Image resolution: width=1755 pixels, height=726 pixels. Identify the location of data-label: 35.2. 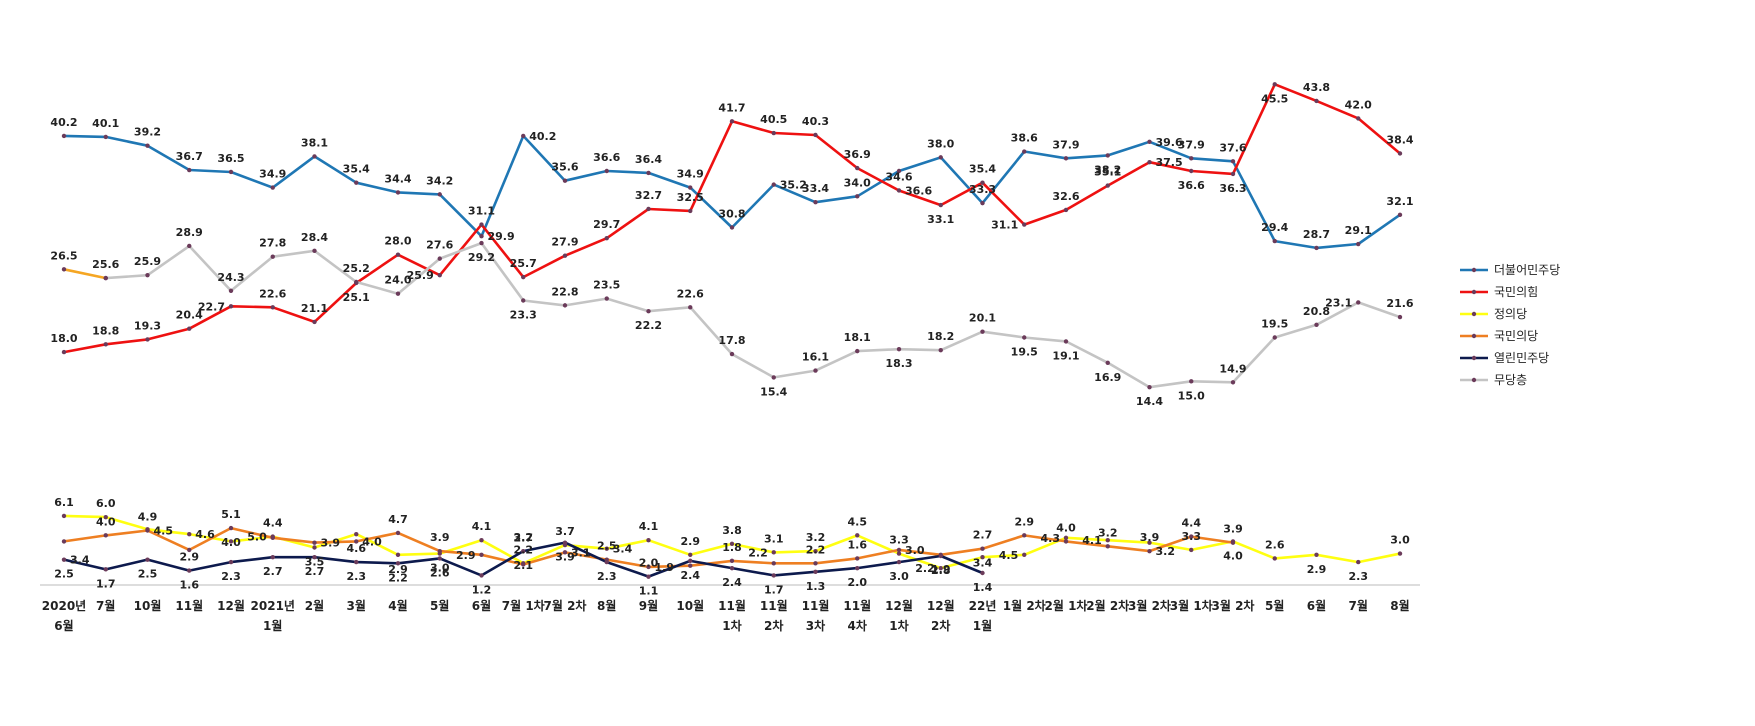
(793, 185).